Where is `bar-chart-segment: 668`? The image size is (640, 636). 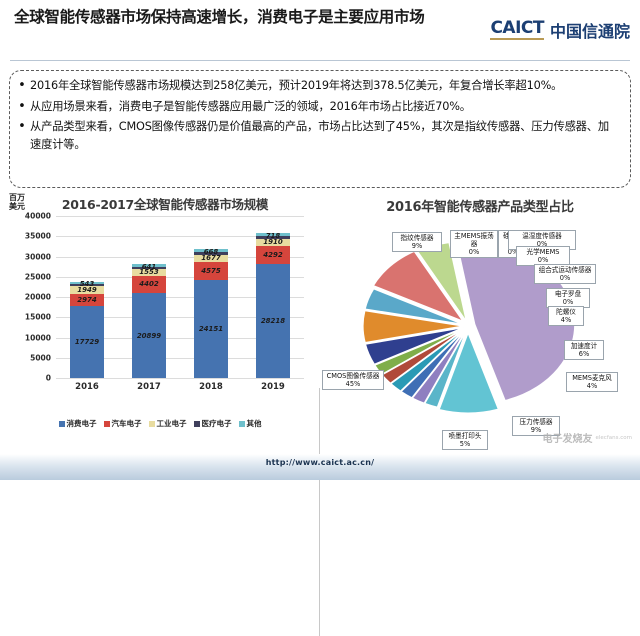 bar-chart-segment: 668 is located at coordinates (211, 252).